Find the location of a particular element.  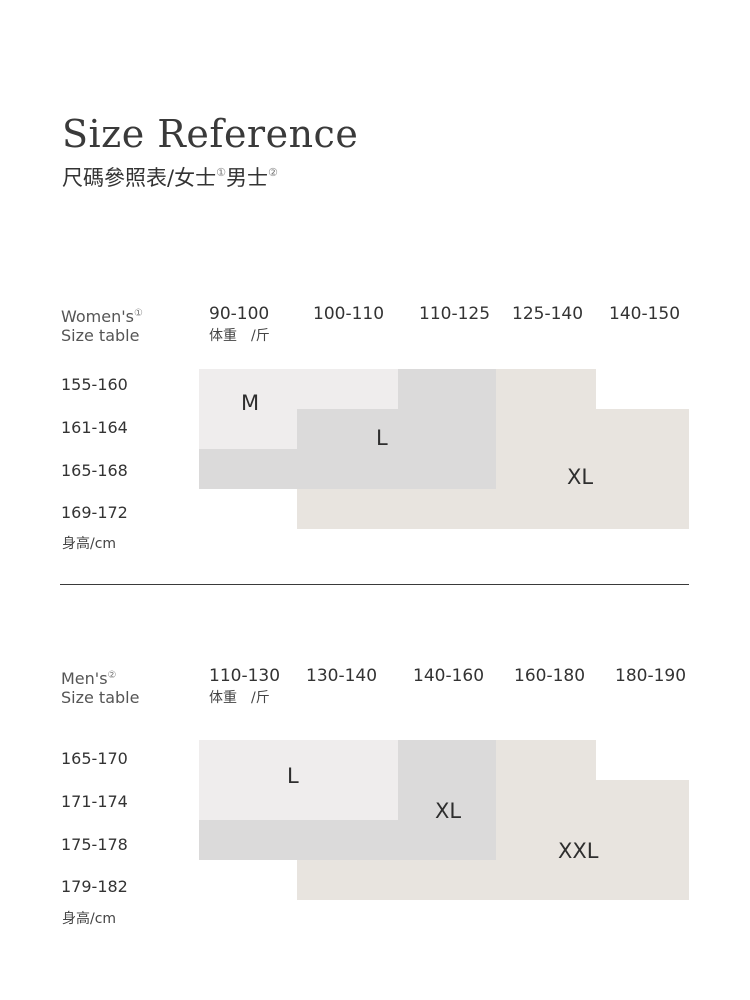

women-size-label: L is located at coordinates (382, 438).